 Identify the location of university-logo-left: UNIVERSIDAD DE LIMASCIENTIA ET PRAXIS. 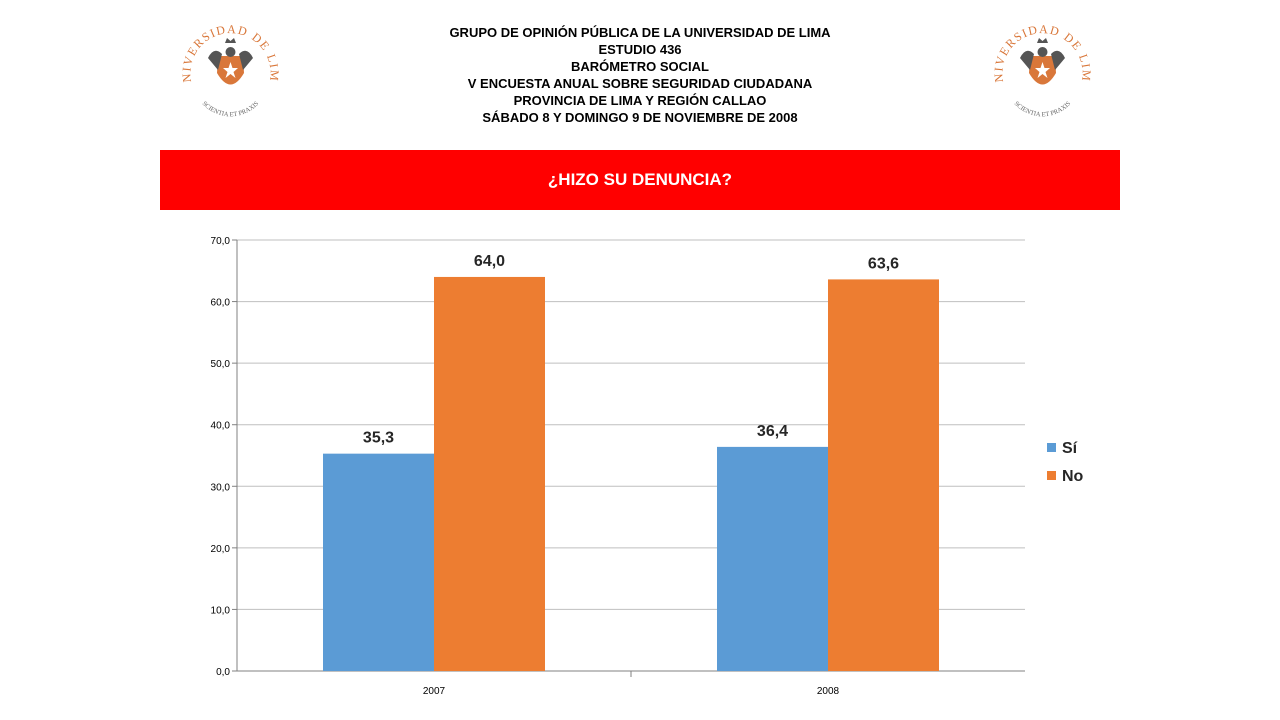
(229, 68).